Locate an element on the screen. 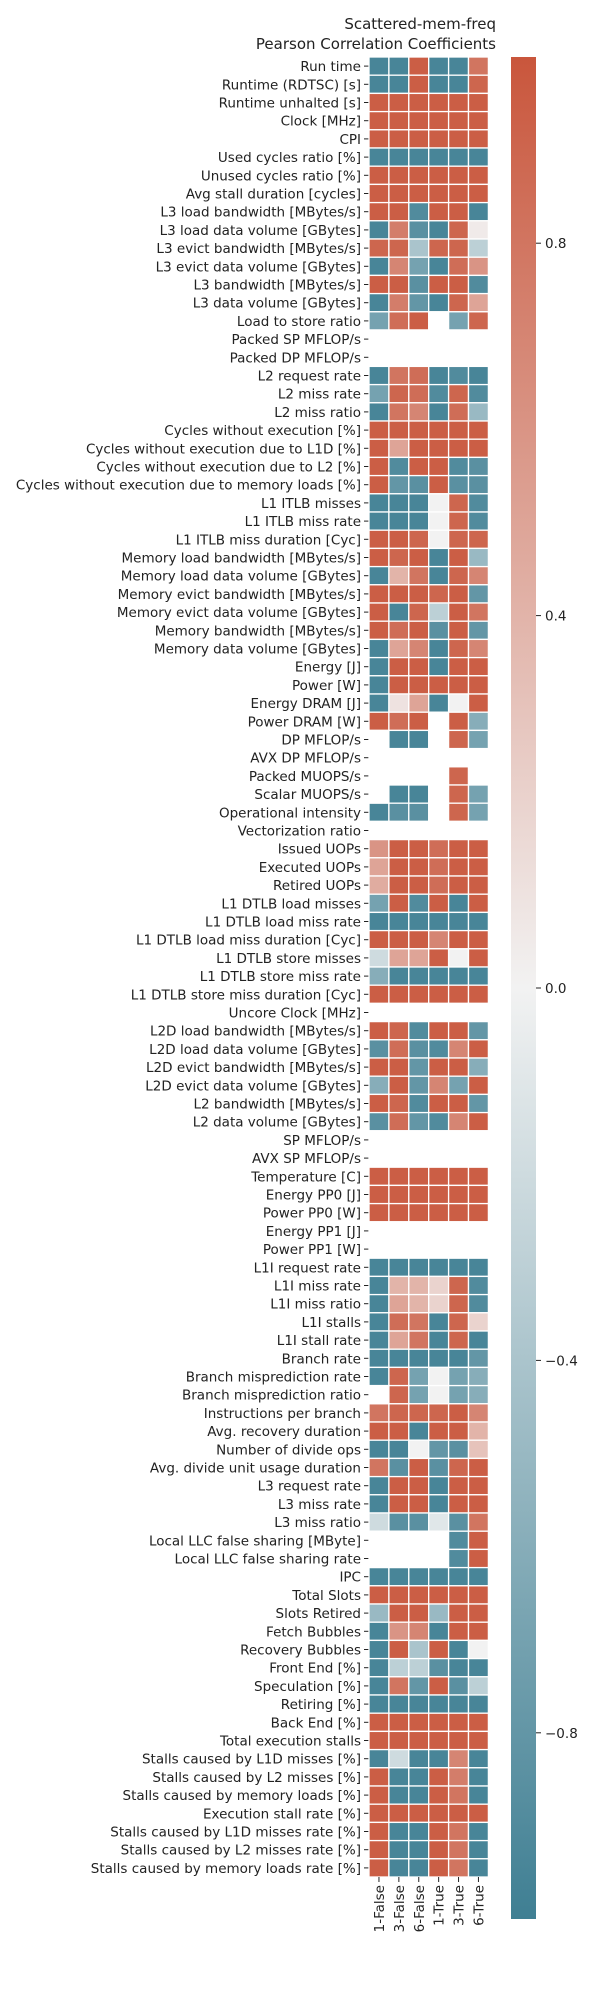  row-label: L3 evict data volume [GBytes] is located at coordinates (258, 267).